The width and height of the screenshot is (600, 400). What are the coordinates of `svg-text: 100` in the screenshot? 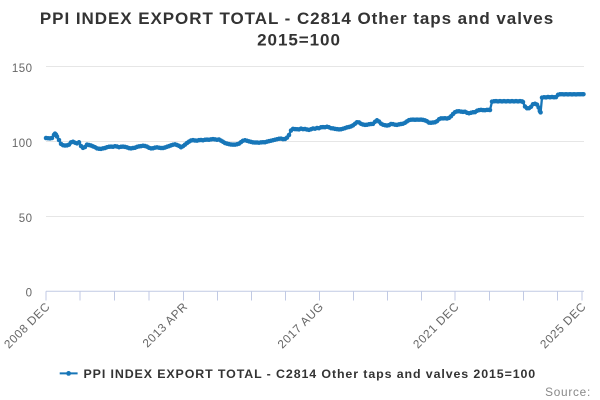 It's located at (22, 144).